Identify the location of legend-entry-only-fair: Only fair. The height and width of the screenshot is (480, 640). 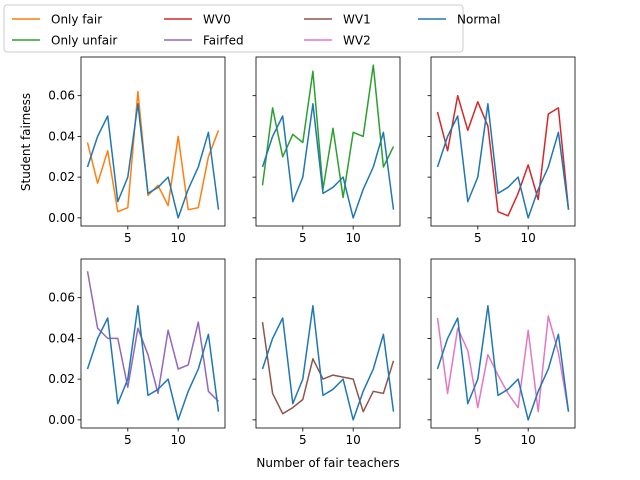
(57, 20).